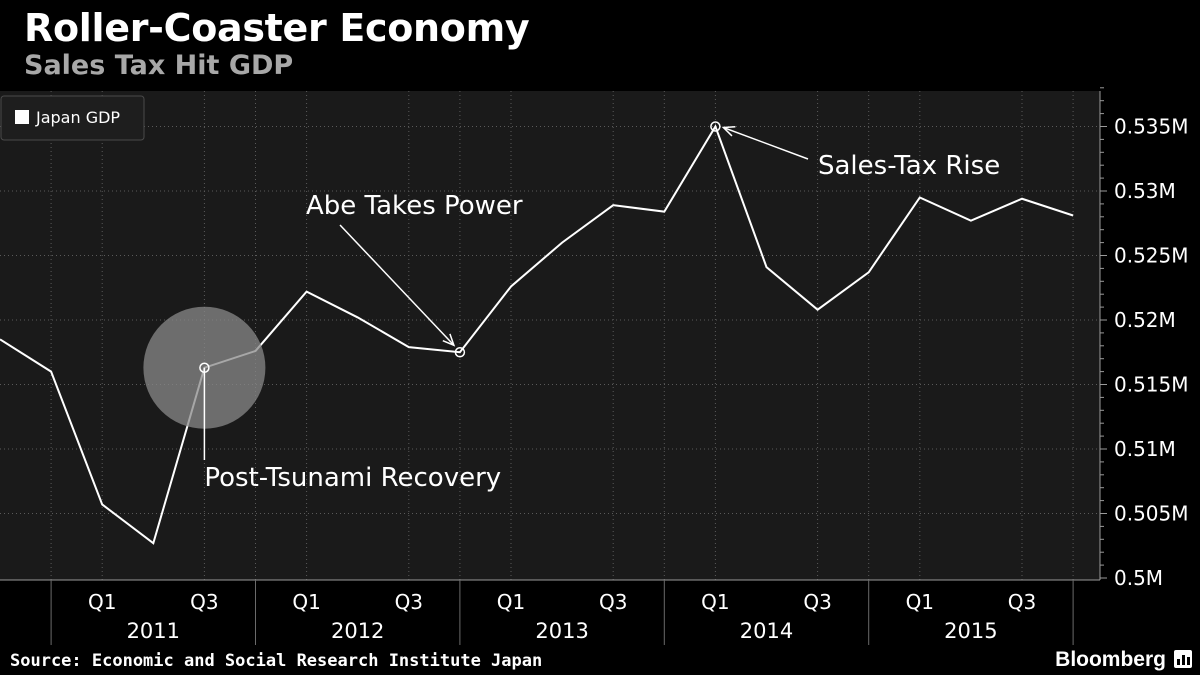  I want to click on brand-logo: Bloomberg, so click(1110, 659).